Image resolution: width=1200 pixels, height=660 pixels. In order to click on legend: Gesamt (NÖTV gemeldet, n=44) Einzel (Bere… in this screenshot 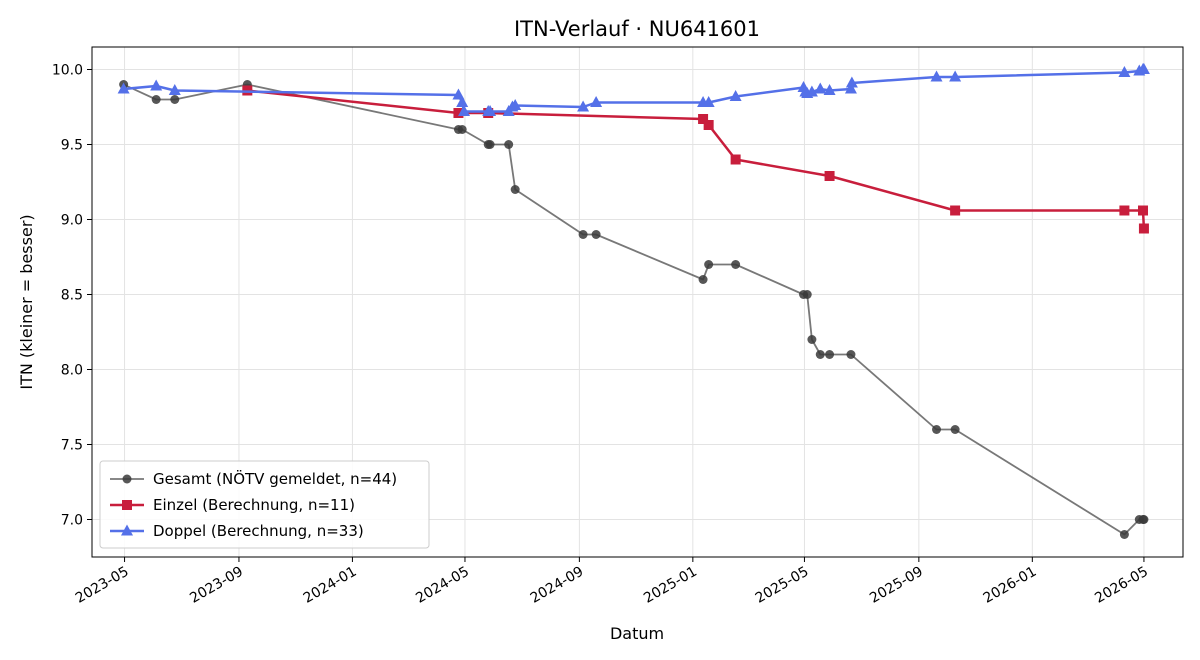, I will do `click(264, 504)`.